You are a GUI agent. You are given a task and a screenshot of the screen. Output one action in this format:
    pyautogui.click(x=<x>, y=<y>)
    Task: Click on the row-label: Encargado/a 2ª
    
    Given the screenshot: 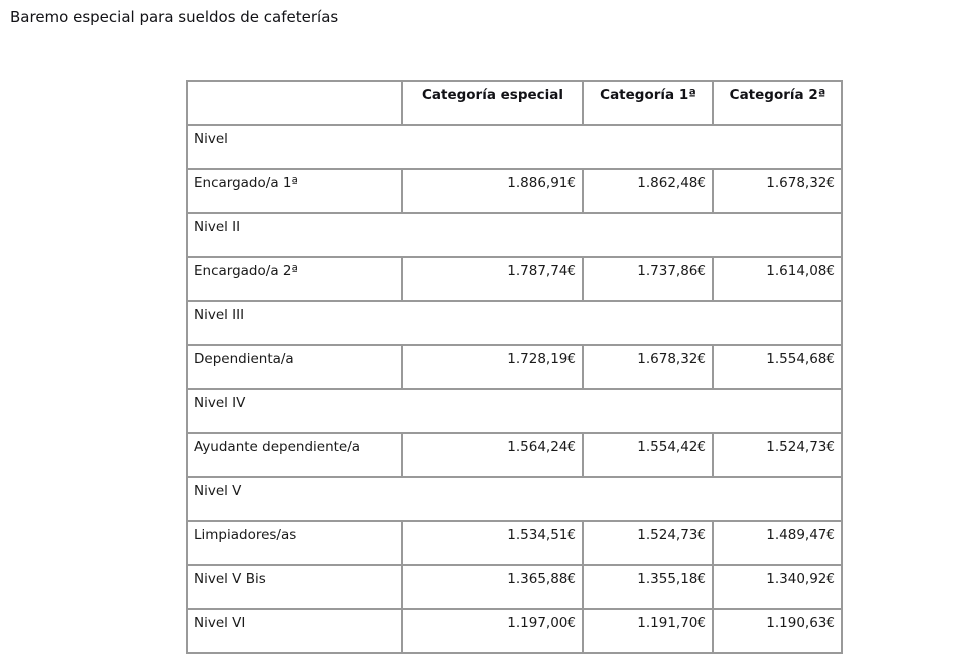 What is the action you would take?
    pyautogui.click(x=294, y=279)
    